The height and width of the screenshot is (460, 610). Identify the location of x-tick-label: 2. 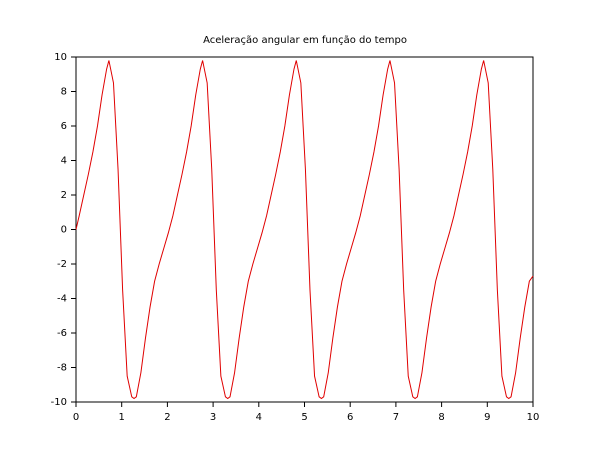
(167, 417).